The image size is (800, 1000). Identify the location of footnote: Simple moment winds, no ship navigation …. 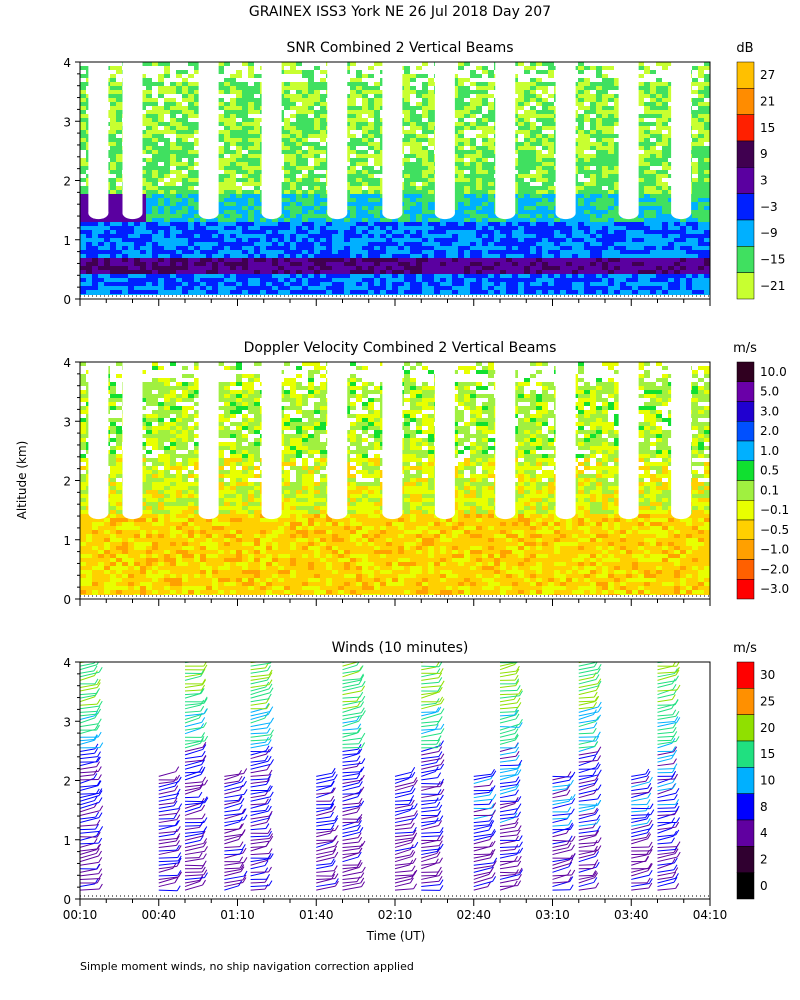
(247, 966).